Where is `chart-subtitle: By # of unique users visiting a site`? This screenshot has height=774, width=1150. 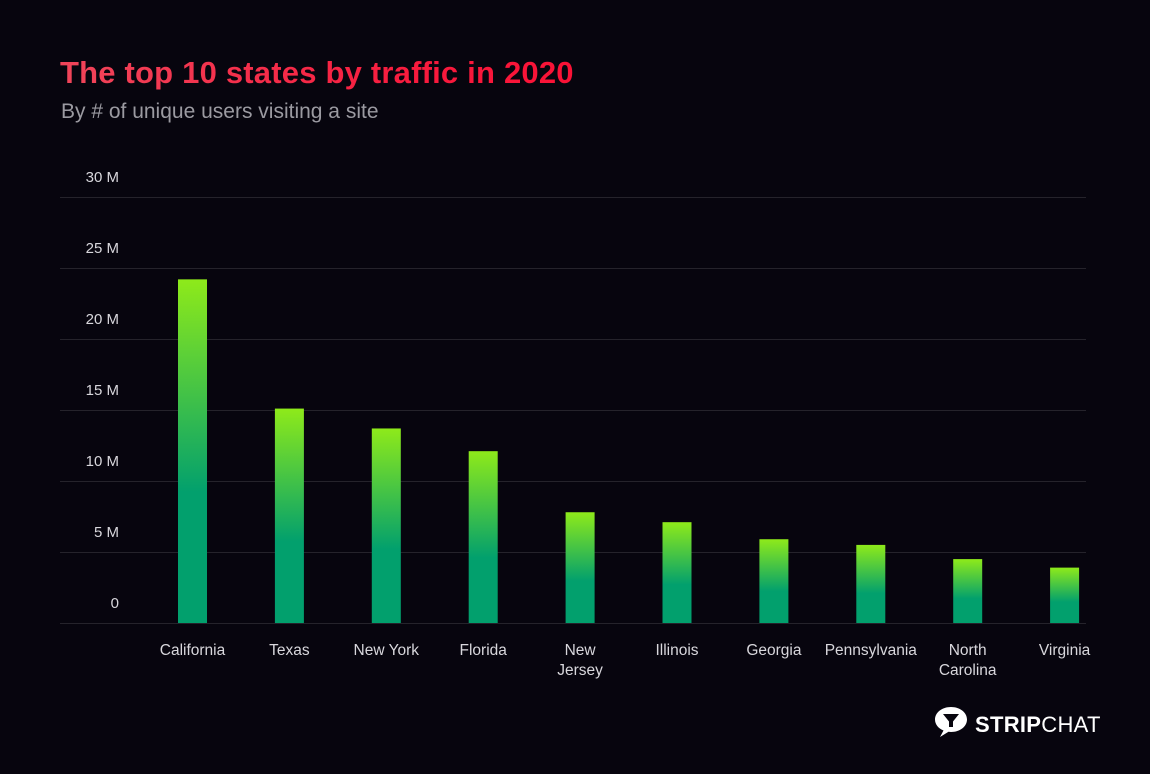 chart-subtitle: By # of unique users visiting a site is located at coordinates (220, 111).